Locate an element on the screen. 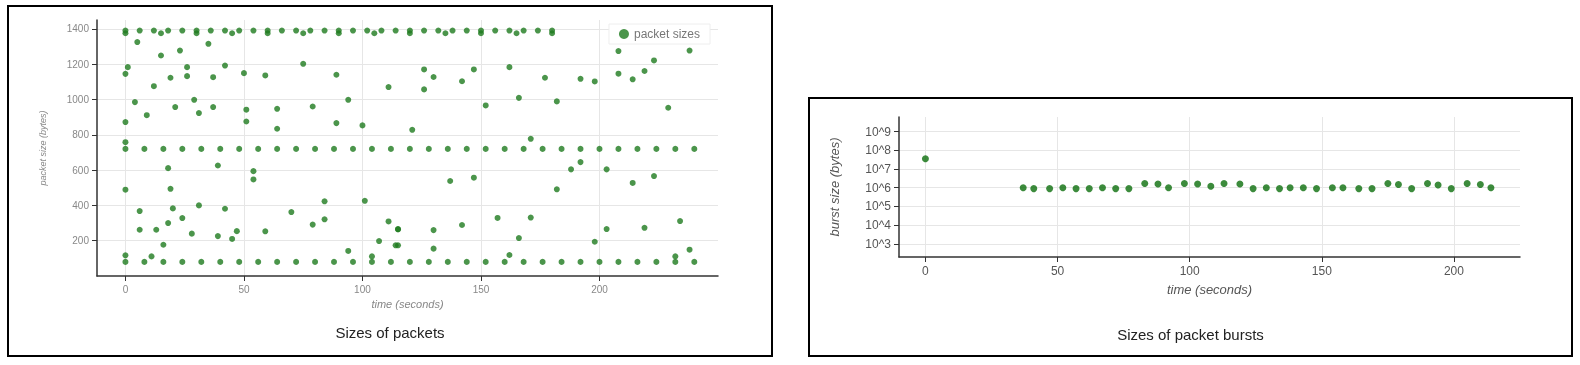 This screenshot has height=365, width=1580. y-tick-label: 200 is located at coordinates (81, 241).